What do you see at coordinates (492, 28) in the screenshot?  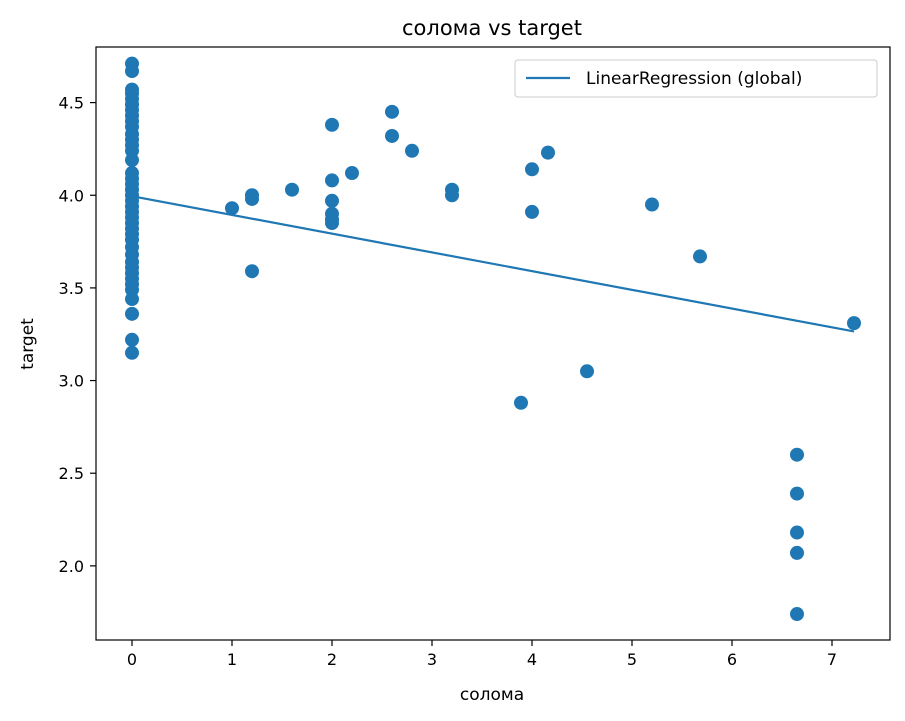 I see `chart-title: солома vs target` at bounding box center [492, 28].